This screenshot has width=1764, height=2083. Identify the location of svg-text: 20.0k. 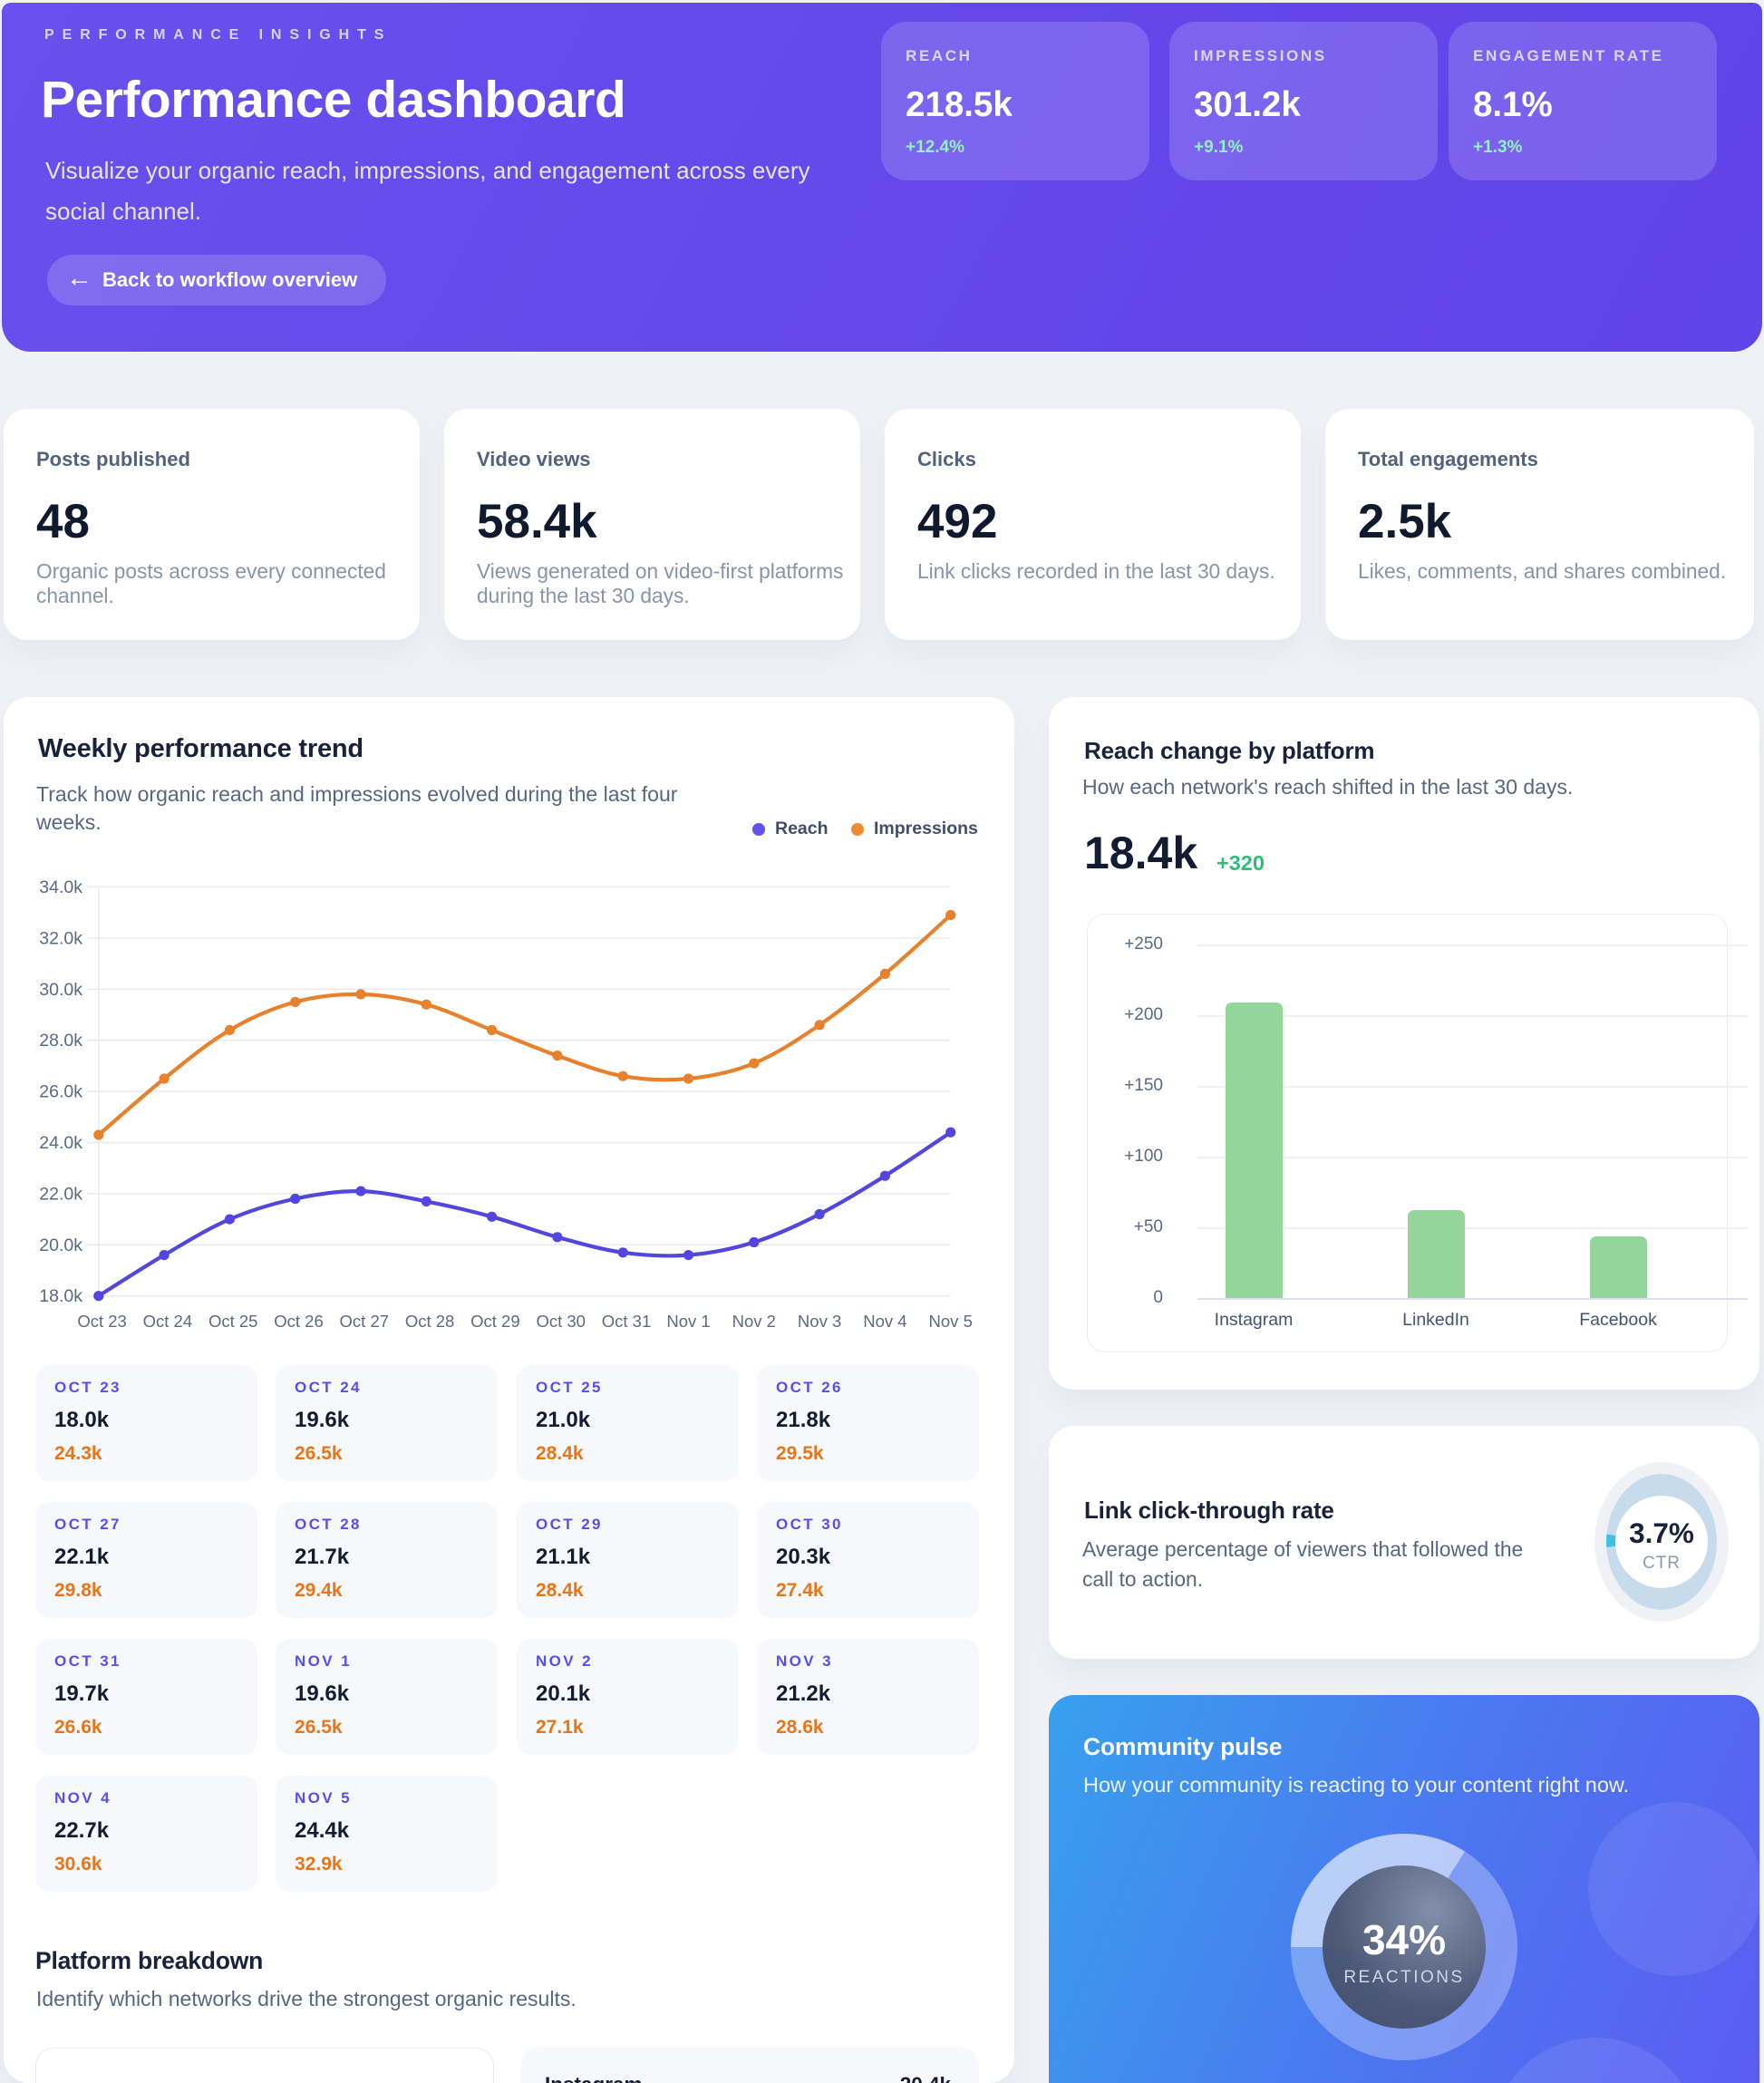
(60, 1245).